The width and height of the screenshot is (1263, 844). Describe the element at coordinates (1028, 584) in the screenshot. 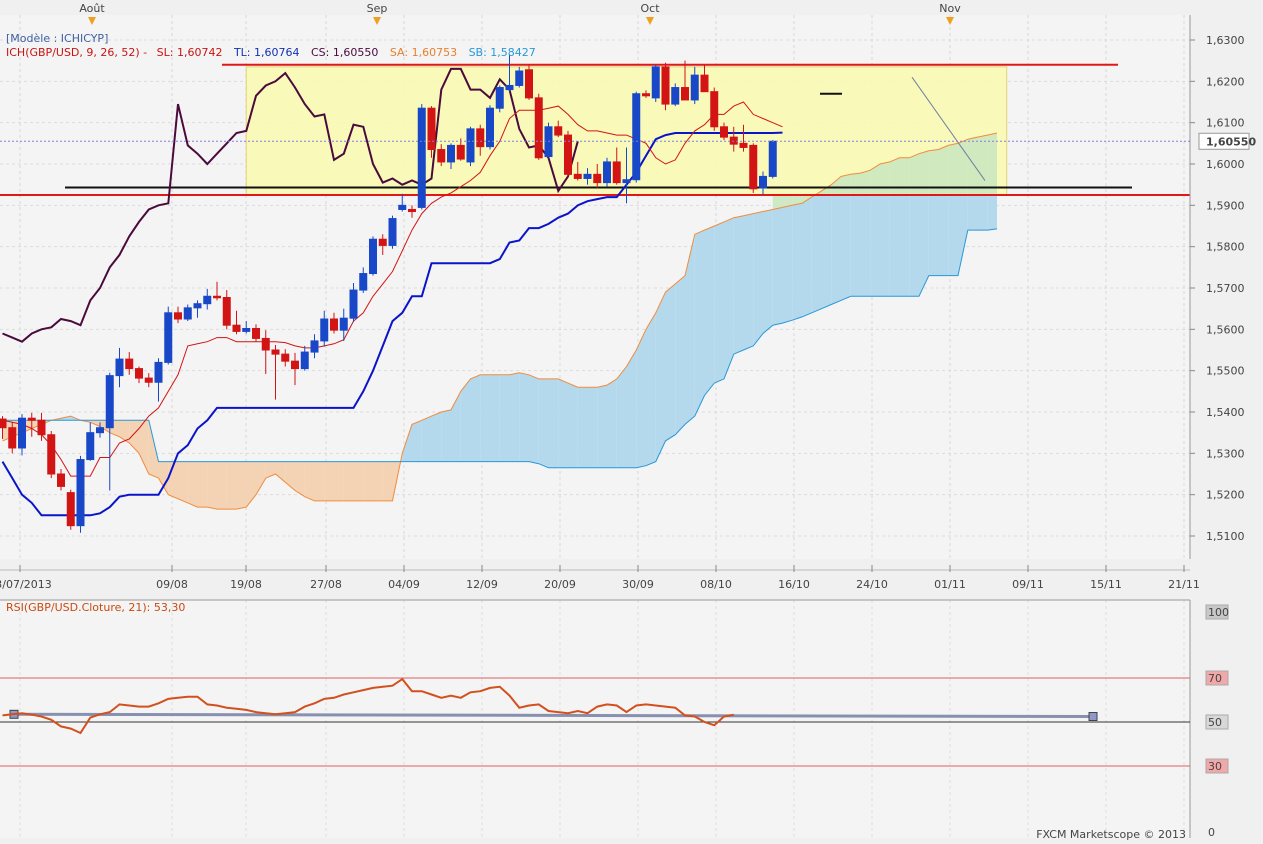

I see `date-tick-label: 09/11` at that location.